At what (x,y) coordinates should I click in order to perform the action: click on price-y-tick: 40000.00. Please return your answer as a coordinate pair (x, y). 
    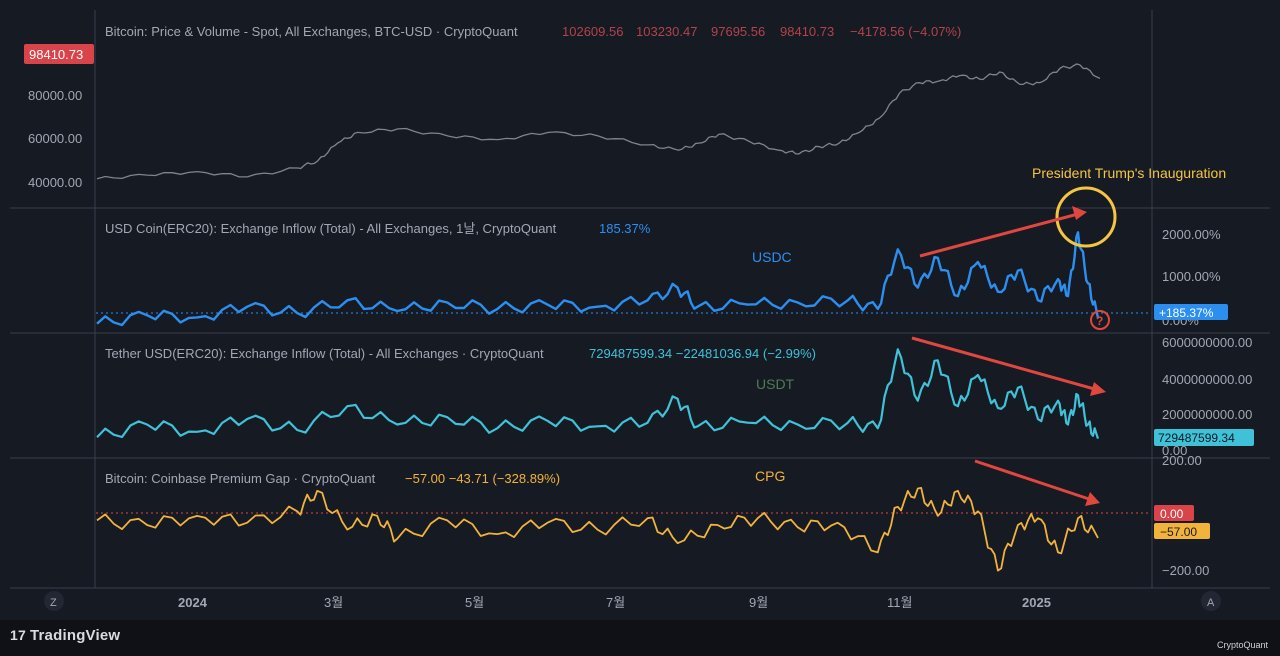
    Looking at the image, I should click on (55, 182).